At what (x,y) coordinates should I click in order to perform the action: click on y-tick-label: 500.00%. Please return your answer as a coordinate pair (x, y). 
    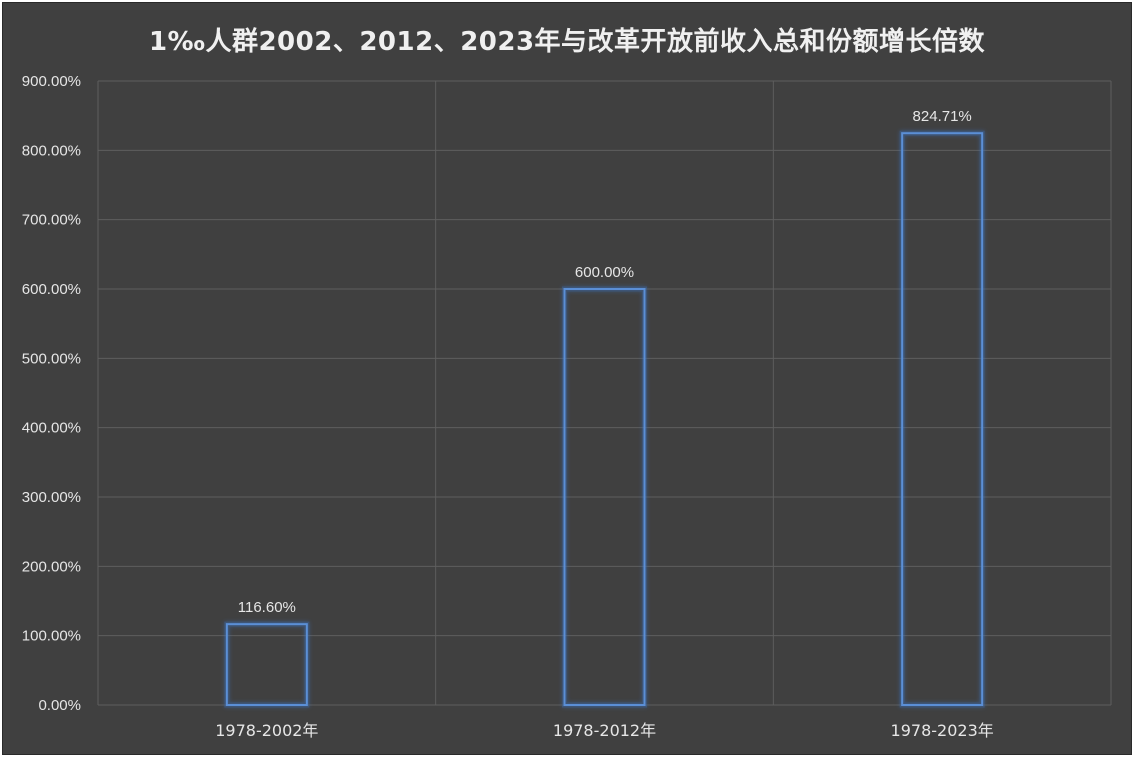
    Looking at the image, I should click on (51, 358).